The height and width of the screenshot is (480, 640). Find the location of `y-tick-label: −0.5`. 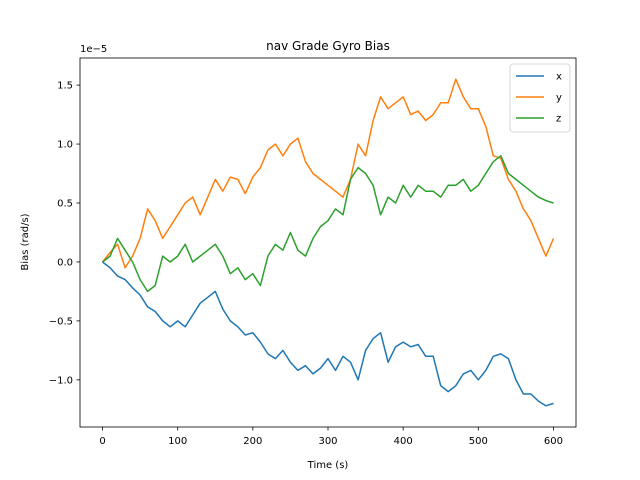

y-tick-label: −0.5 is located at coordinates (61, 321).